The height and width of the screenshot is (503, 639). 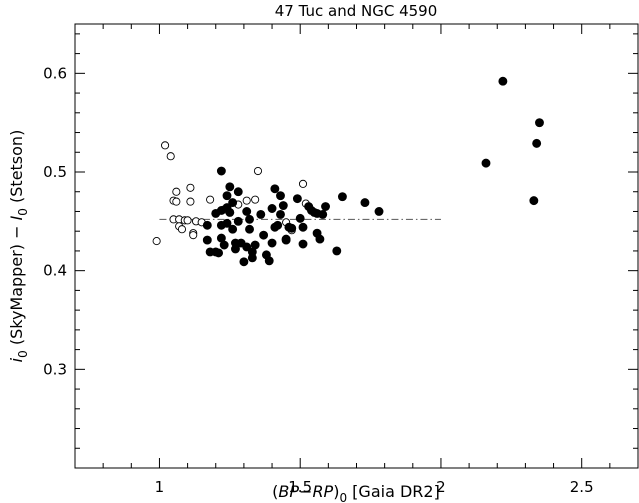 I want to click on x-tick-label: 2.5, so click(x=582, y=487).